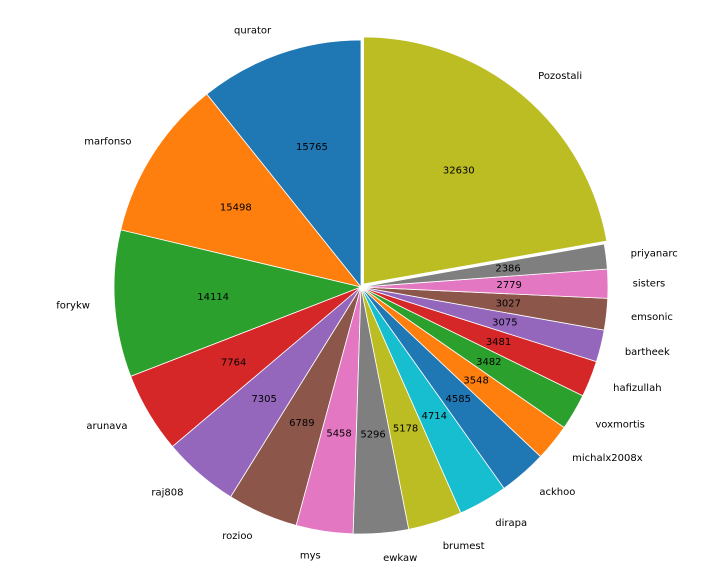 This screenshot has width=720, height=576. I want to click on slice-value-arunava: 7764, so click(233, 363).